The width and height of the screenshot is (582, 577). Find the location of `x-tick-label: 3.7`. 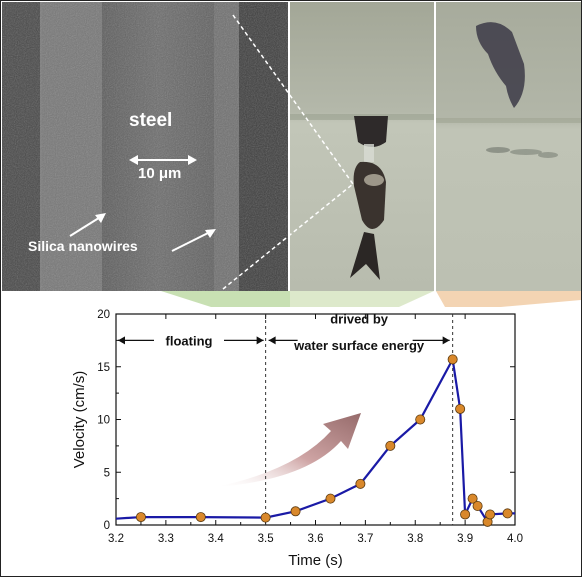

x-tick-label: 3.7 is located at coordinates (365, 539).